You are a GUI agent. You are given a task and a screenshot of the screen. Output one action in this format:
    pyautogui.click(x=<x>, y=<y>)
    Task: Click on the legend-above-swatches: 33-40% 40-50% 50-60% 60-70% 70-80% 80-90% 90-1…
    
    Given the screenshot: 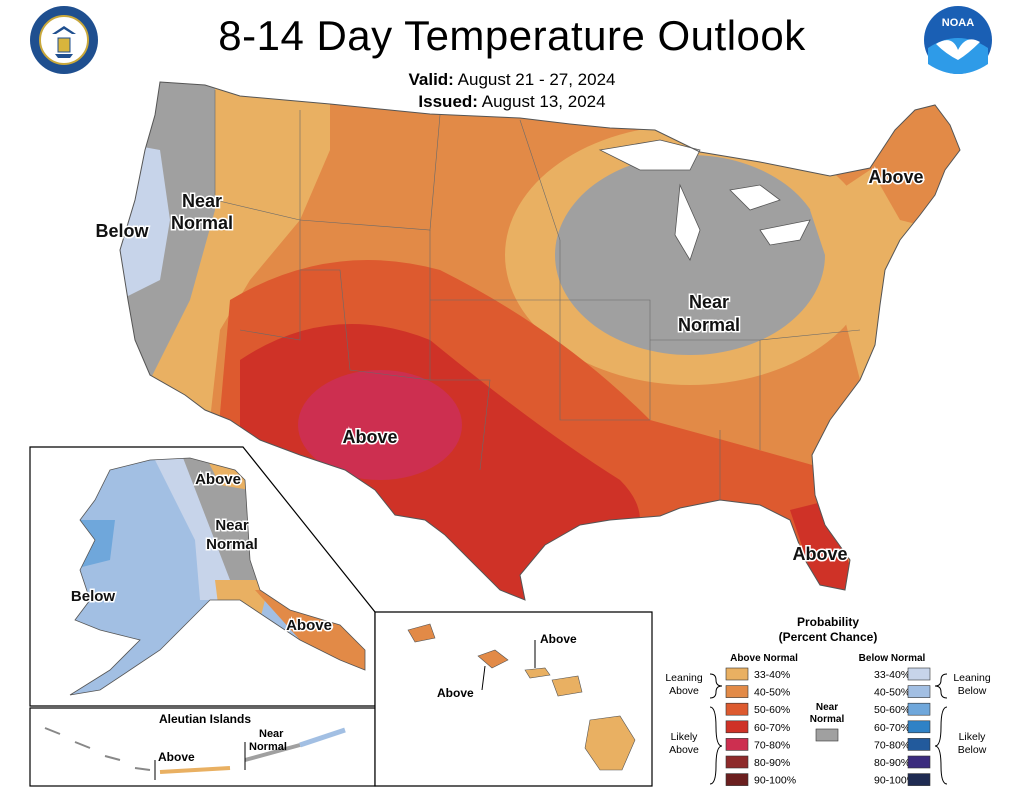 What is the action you would take?
    pyautogui.click(x=760, y=727)
    